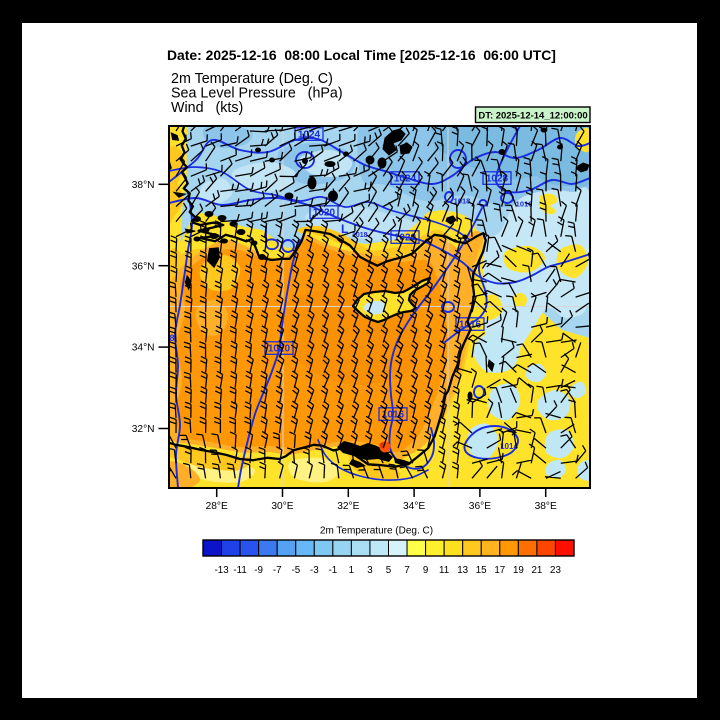  What do you see at coordinates (295, 570) in the screenshot?
I see `svg-text: -5` at bounding box center [295, 570].